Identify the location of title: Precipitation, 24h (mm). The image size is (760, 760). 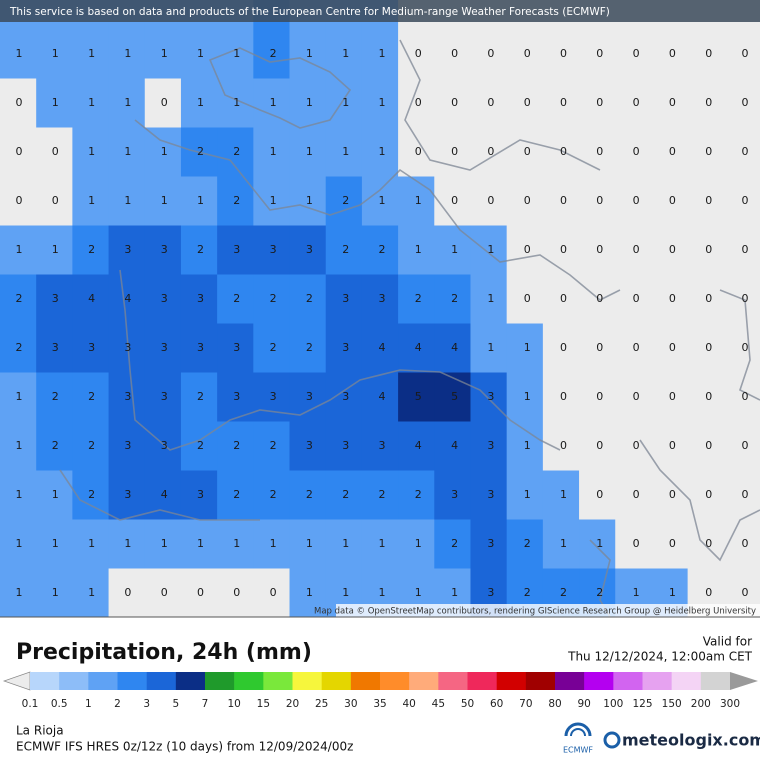
(164, 652).